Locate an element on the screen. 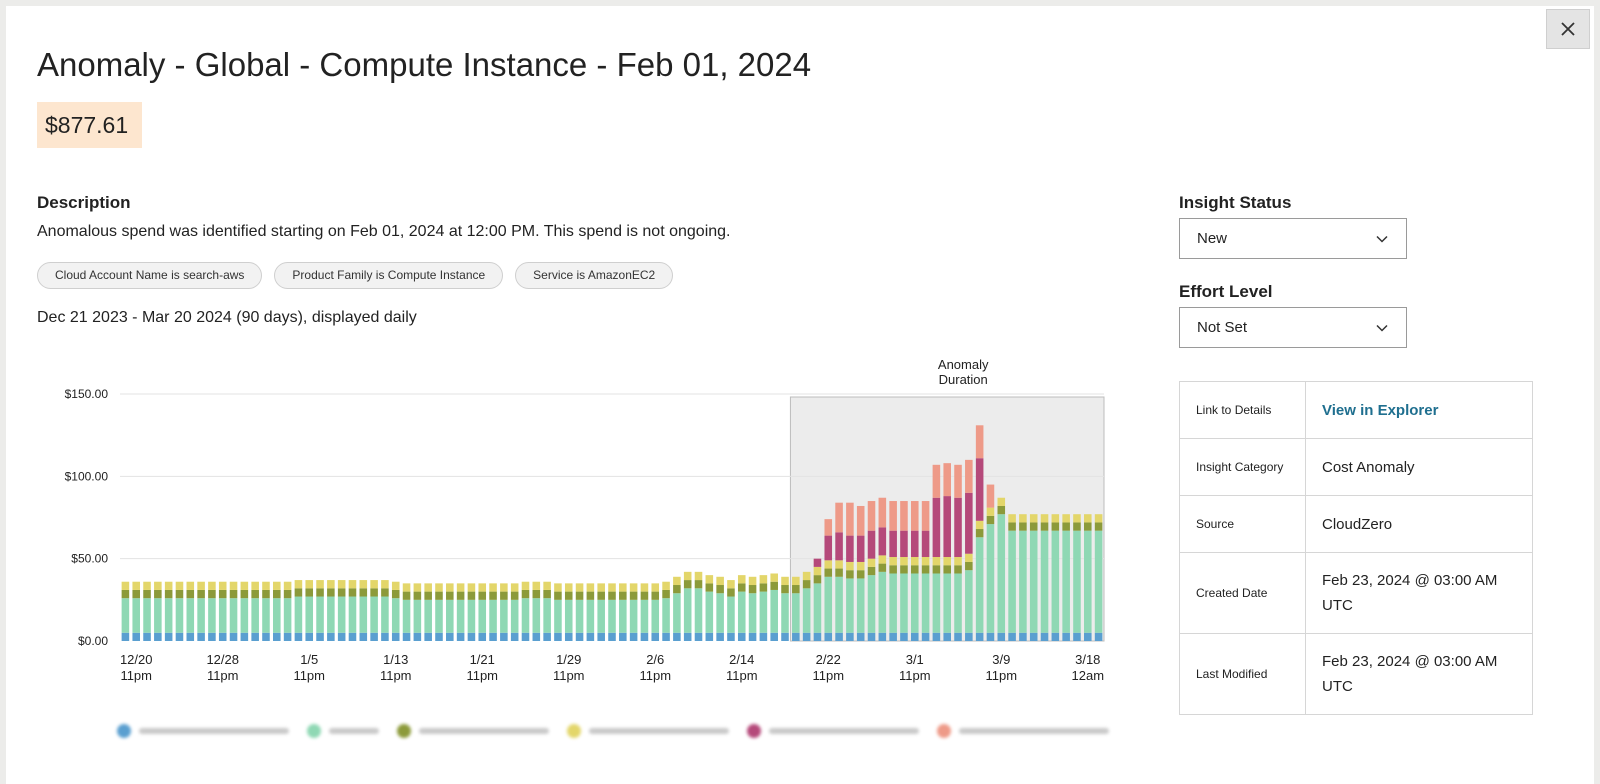 The image size is (1600, 784). details-key: Created Date is located at coordinates (1242, 593).